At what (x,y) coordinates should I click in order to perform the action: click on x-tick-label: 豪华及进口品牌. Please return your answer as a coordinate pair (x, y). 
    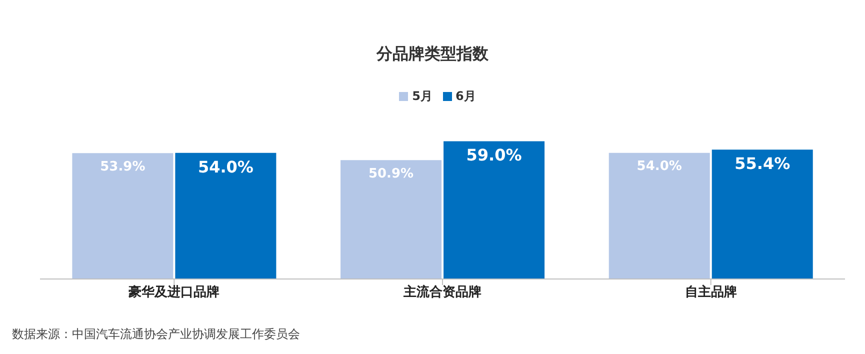
    Looking at the image, I should click on (174, 292).